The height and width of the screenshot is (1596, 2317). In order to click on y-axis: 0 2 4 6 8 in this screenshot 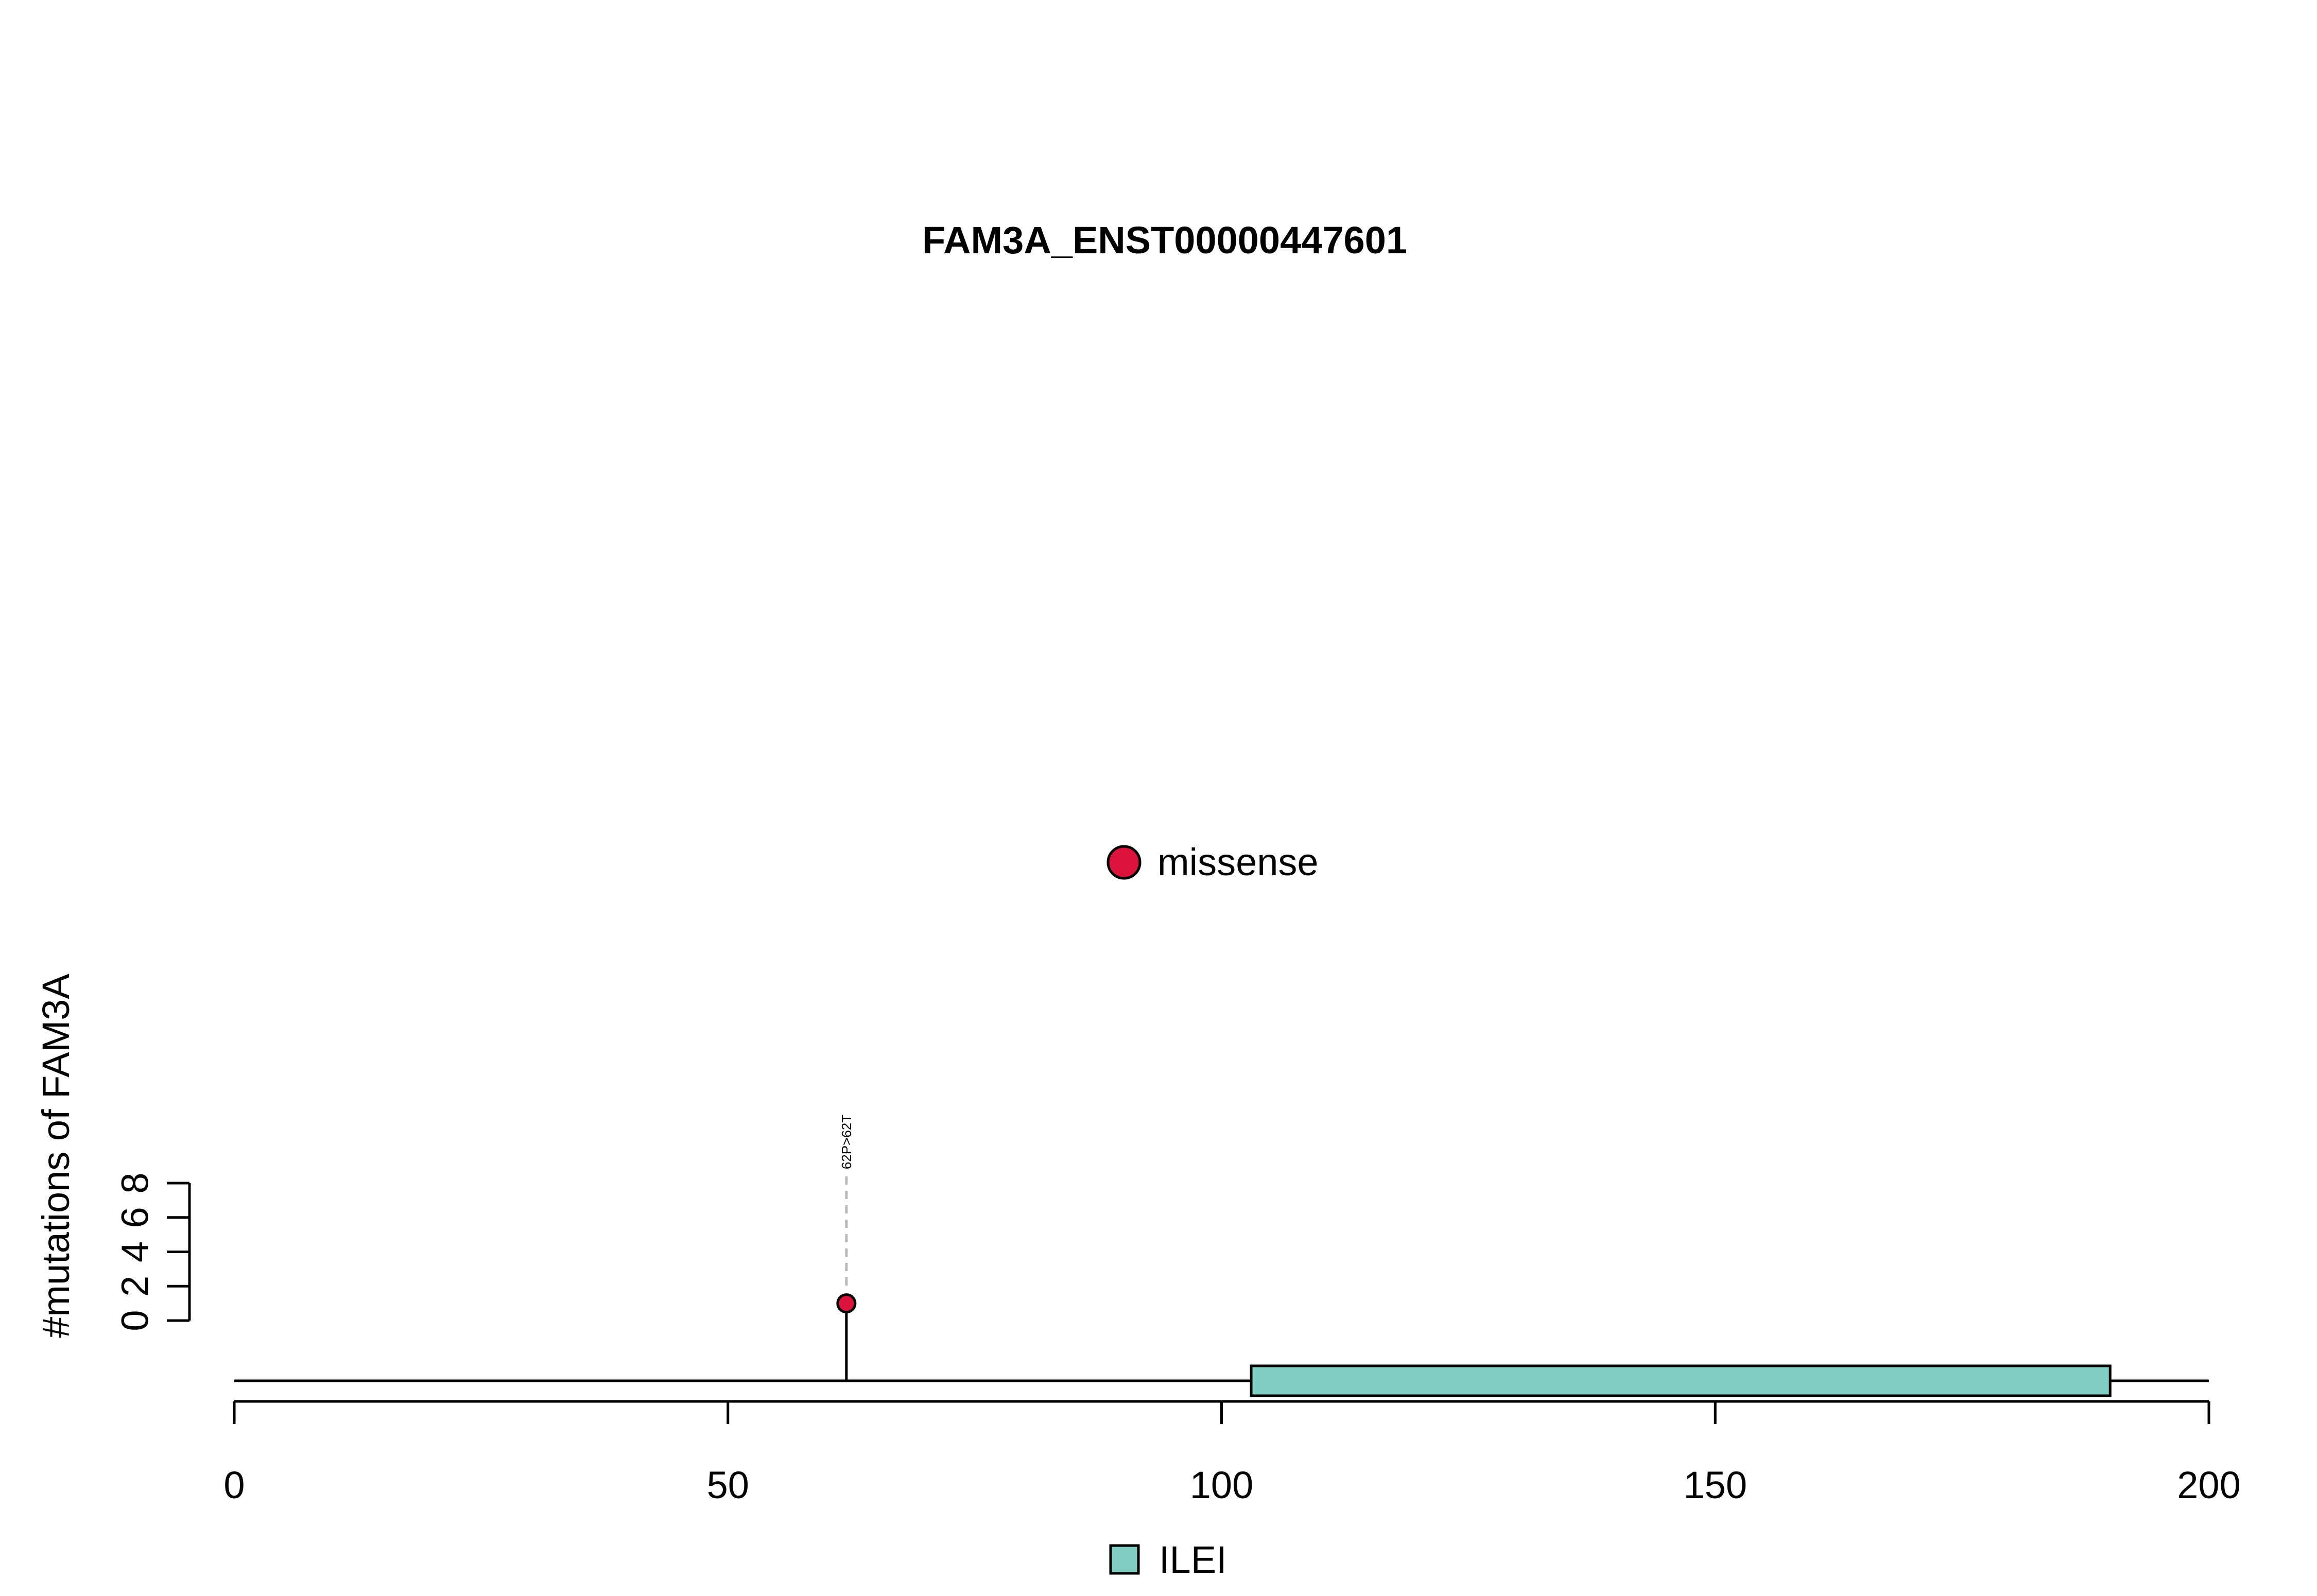, I will do `click(152, 1251)`.